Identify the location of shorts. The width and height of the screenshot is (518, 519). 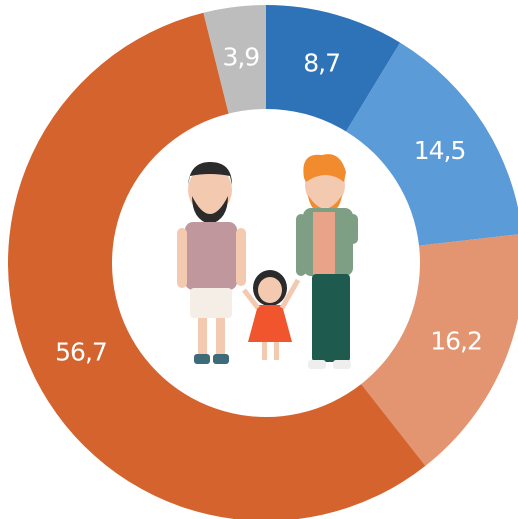
(211, 303).